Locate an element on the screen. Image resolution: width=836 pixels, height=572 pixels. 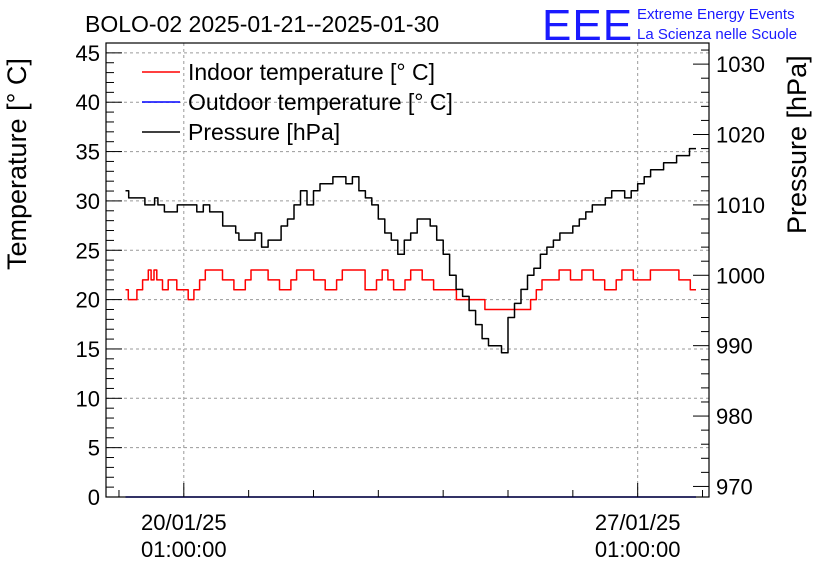
eee-logo-line1: Extreme Energy Events is located at coordinates (716, 14).